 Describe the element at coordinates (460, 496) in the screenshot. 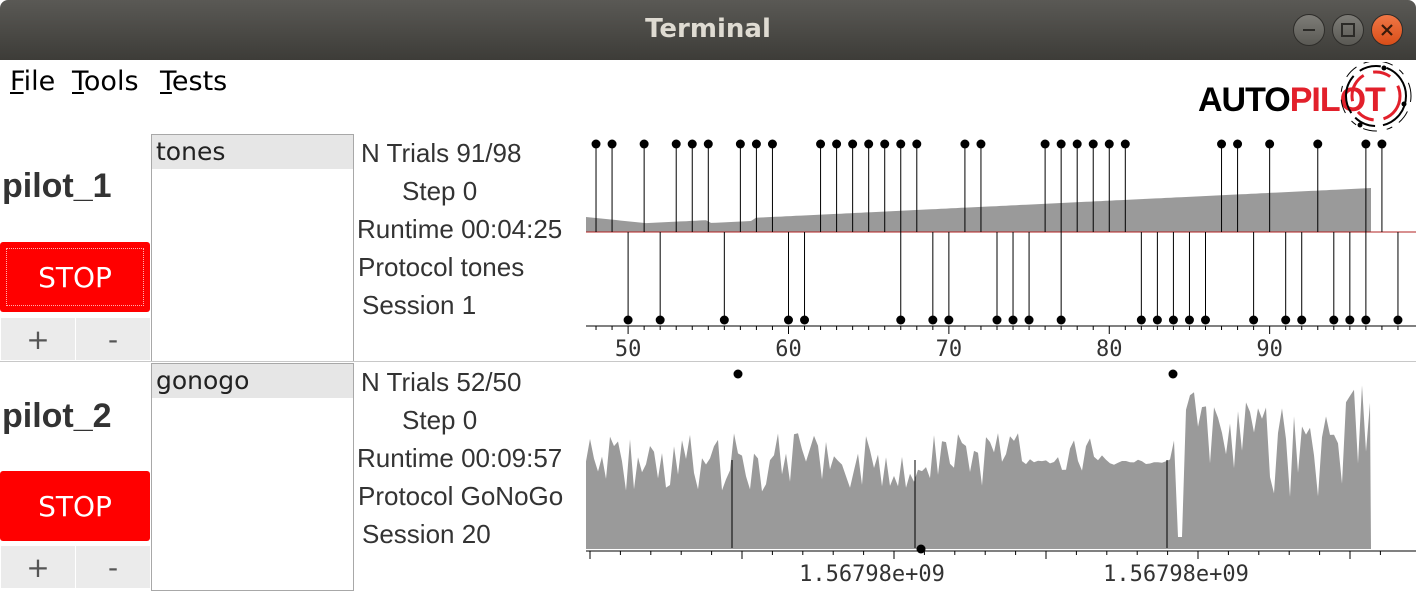

I see `protocol: Protocol GoNoGo` at that location.